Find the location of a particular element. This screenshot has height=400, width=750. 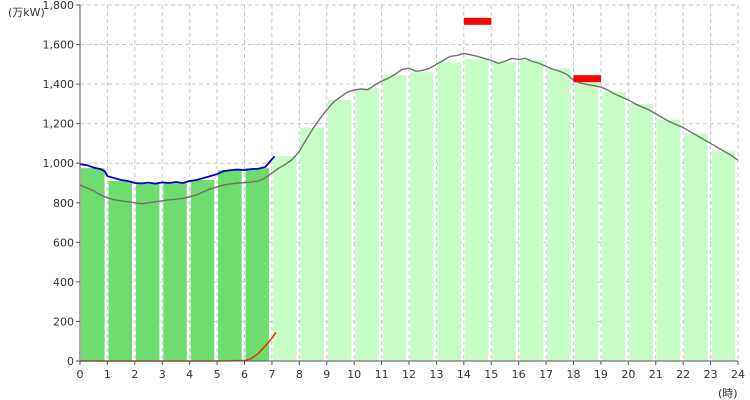

x-tick-label: 12 is located at coordinates (409, 374).